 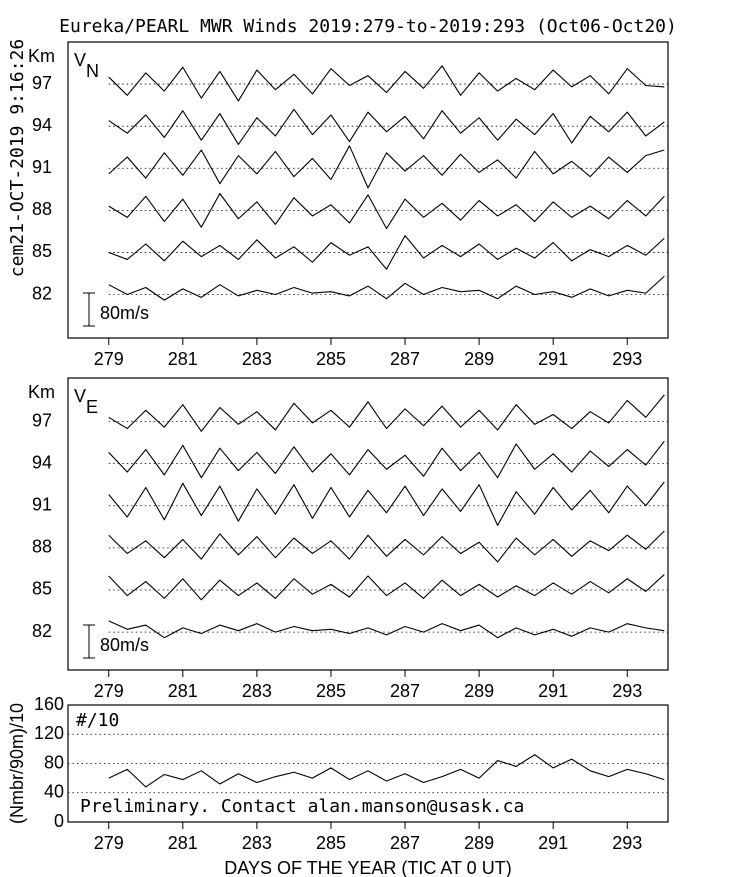 I want to click on y-axis-label: (Nmbr/90m)/10, so click(x=17, y=763).